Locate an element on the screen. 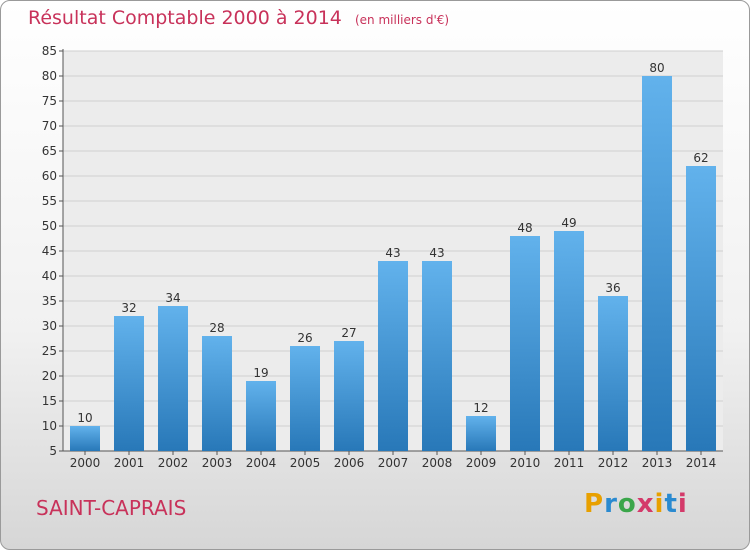  logo-letter: P is located at coordinates (594, 504).